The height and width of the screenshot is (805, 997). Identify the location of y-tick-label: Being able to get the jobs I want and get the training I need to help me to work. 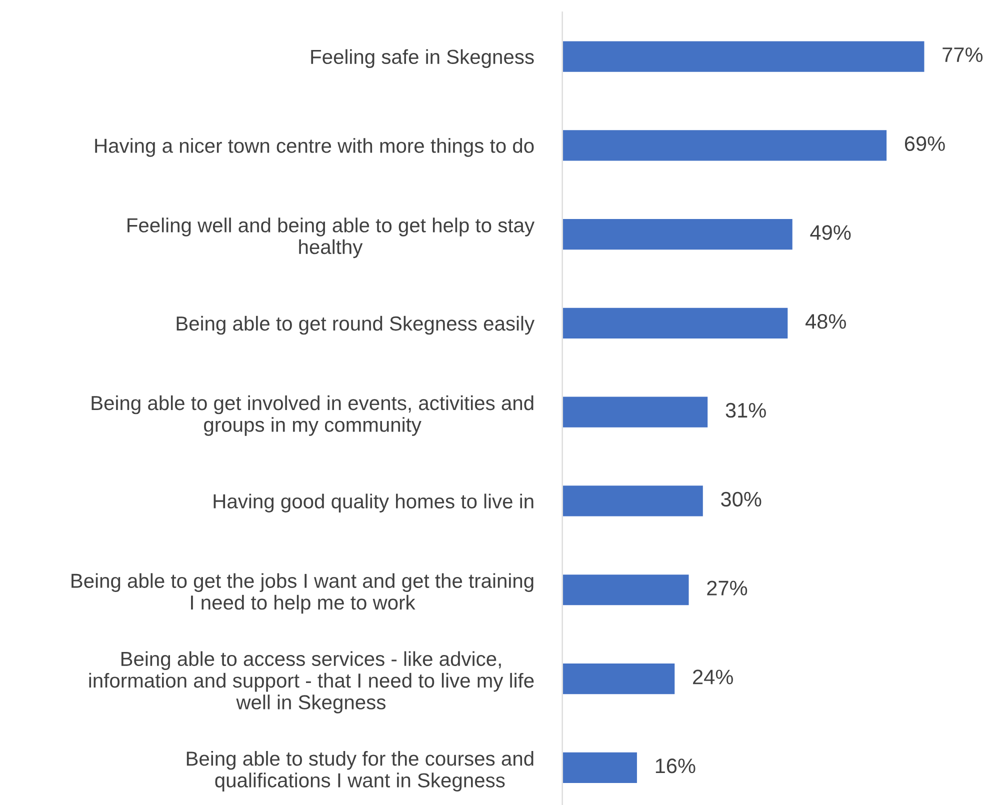
(303, 593).